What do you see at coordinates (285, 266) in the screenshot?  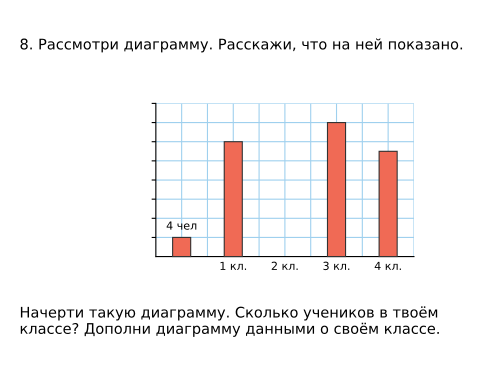 I see `x-tick-label: 2 кл.` at bounding box center [285, 266].